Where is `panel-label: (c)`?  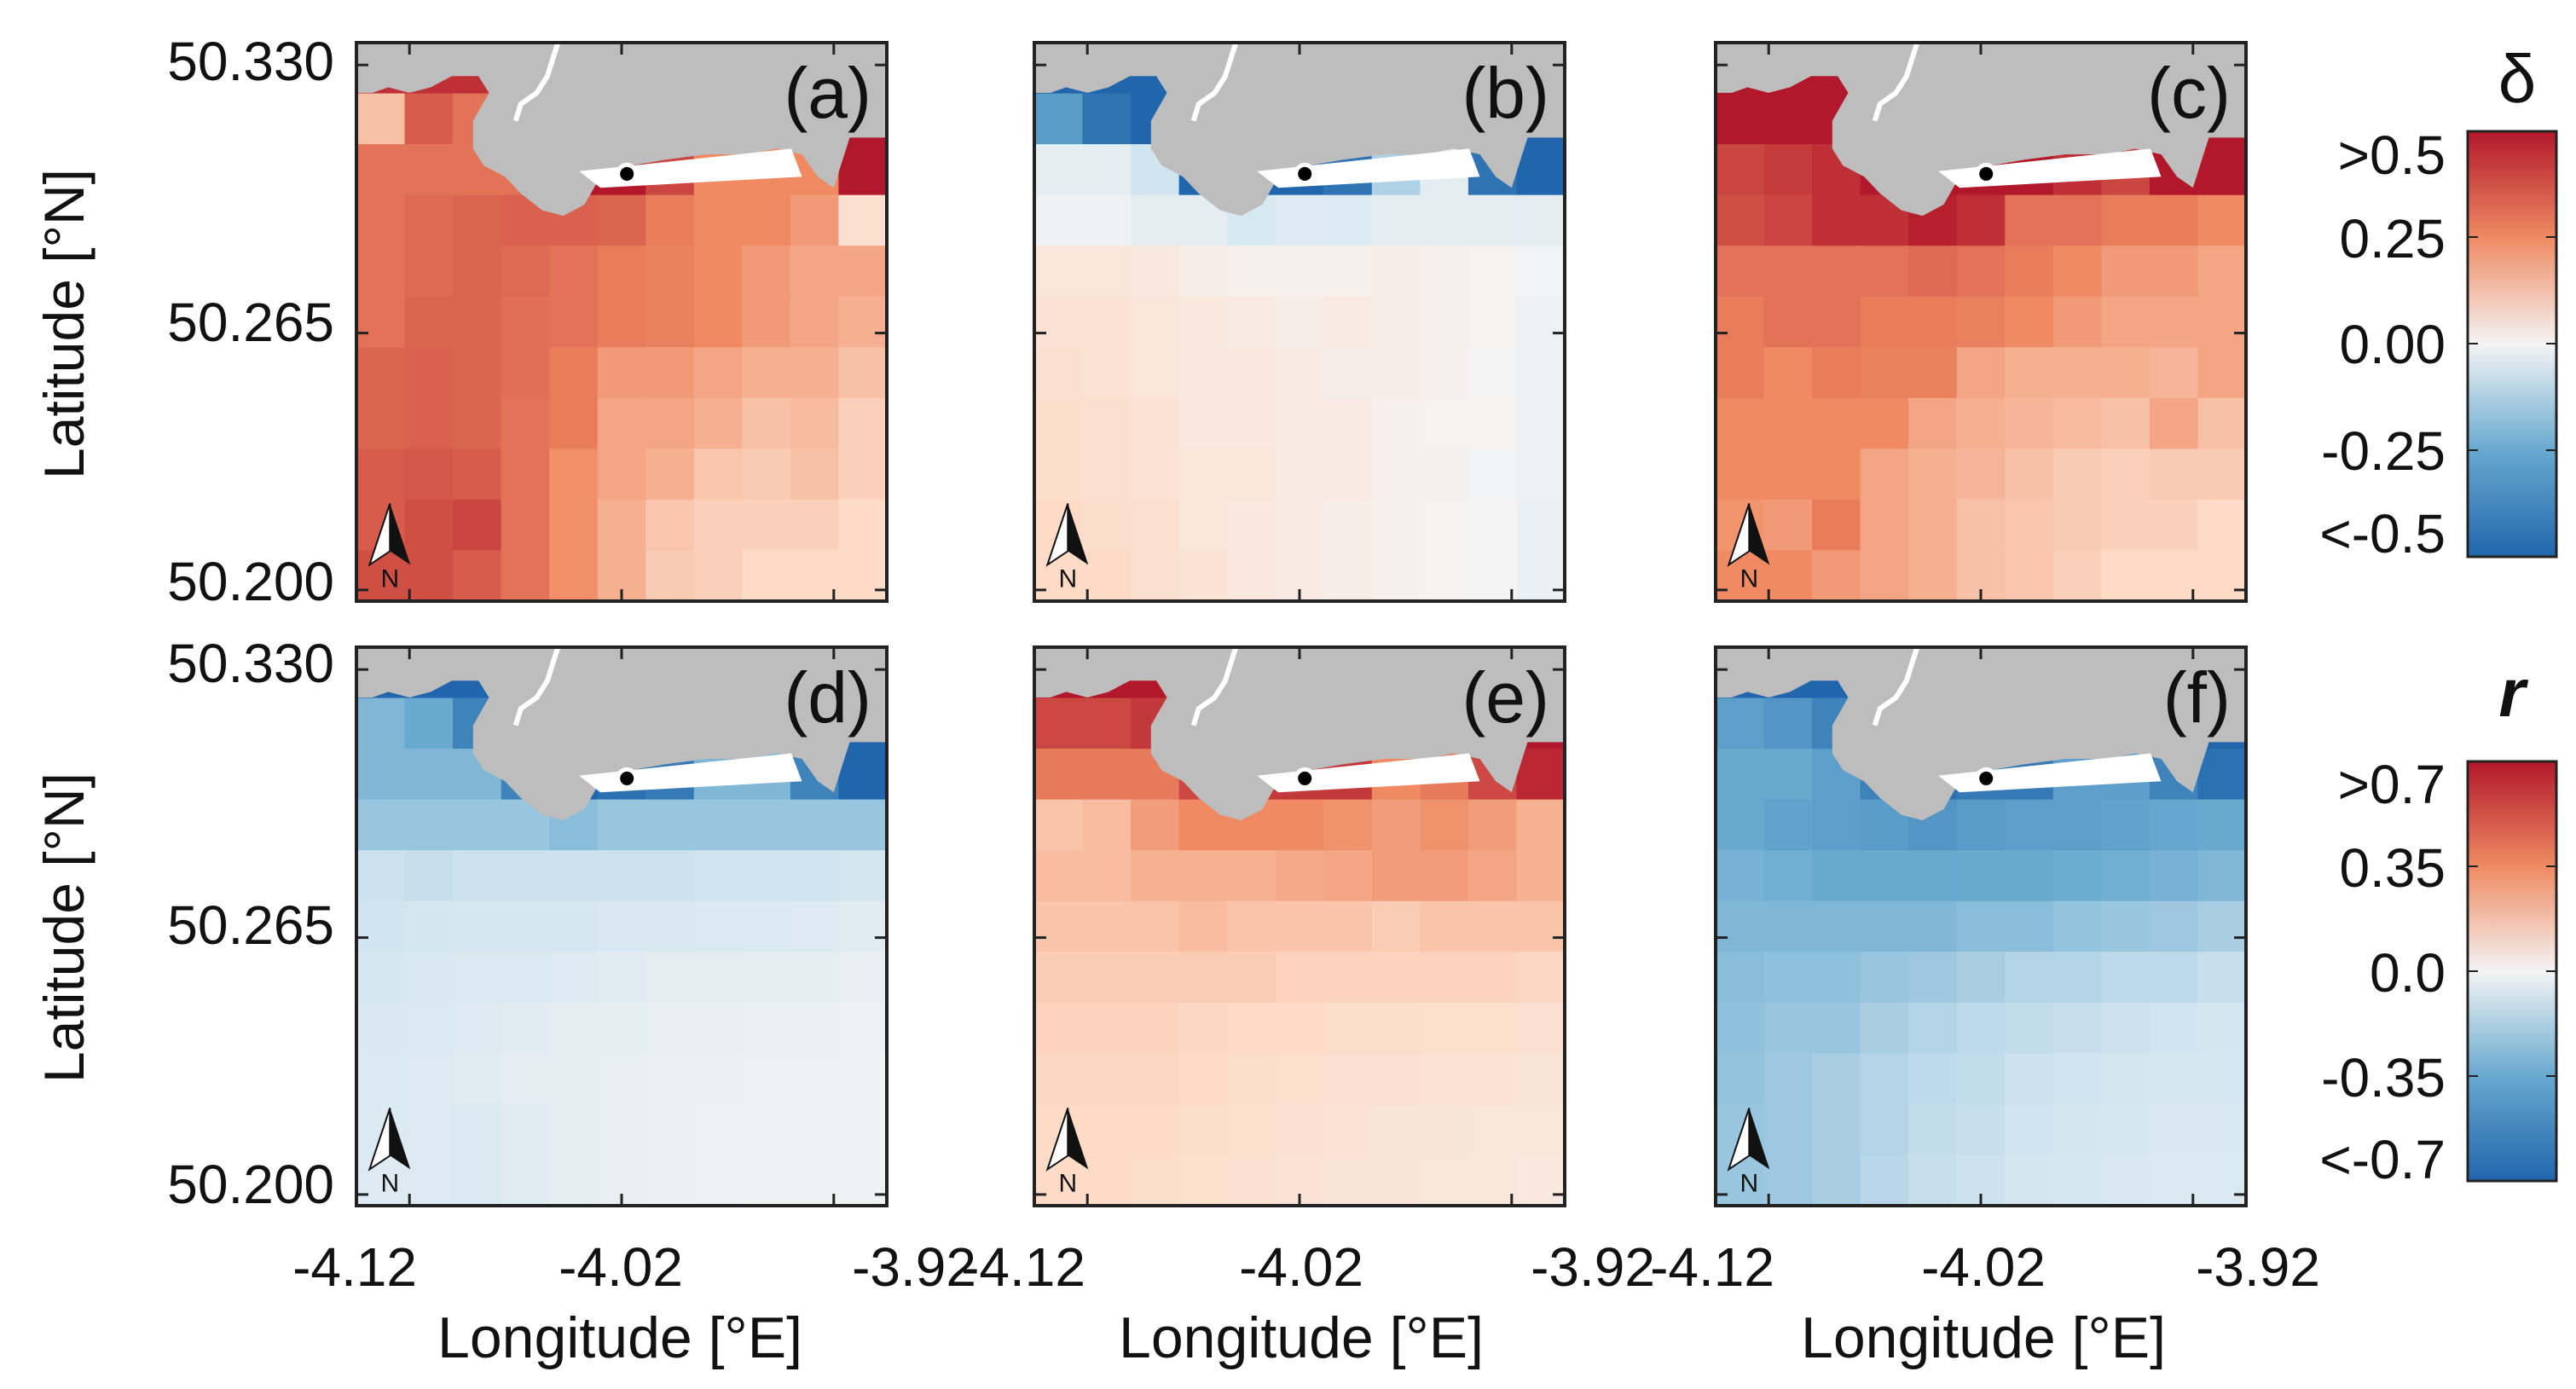 panel-label: (c) is located at coordinates (2189, 93).